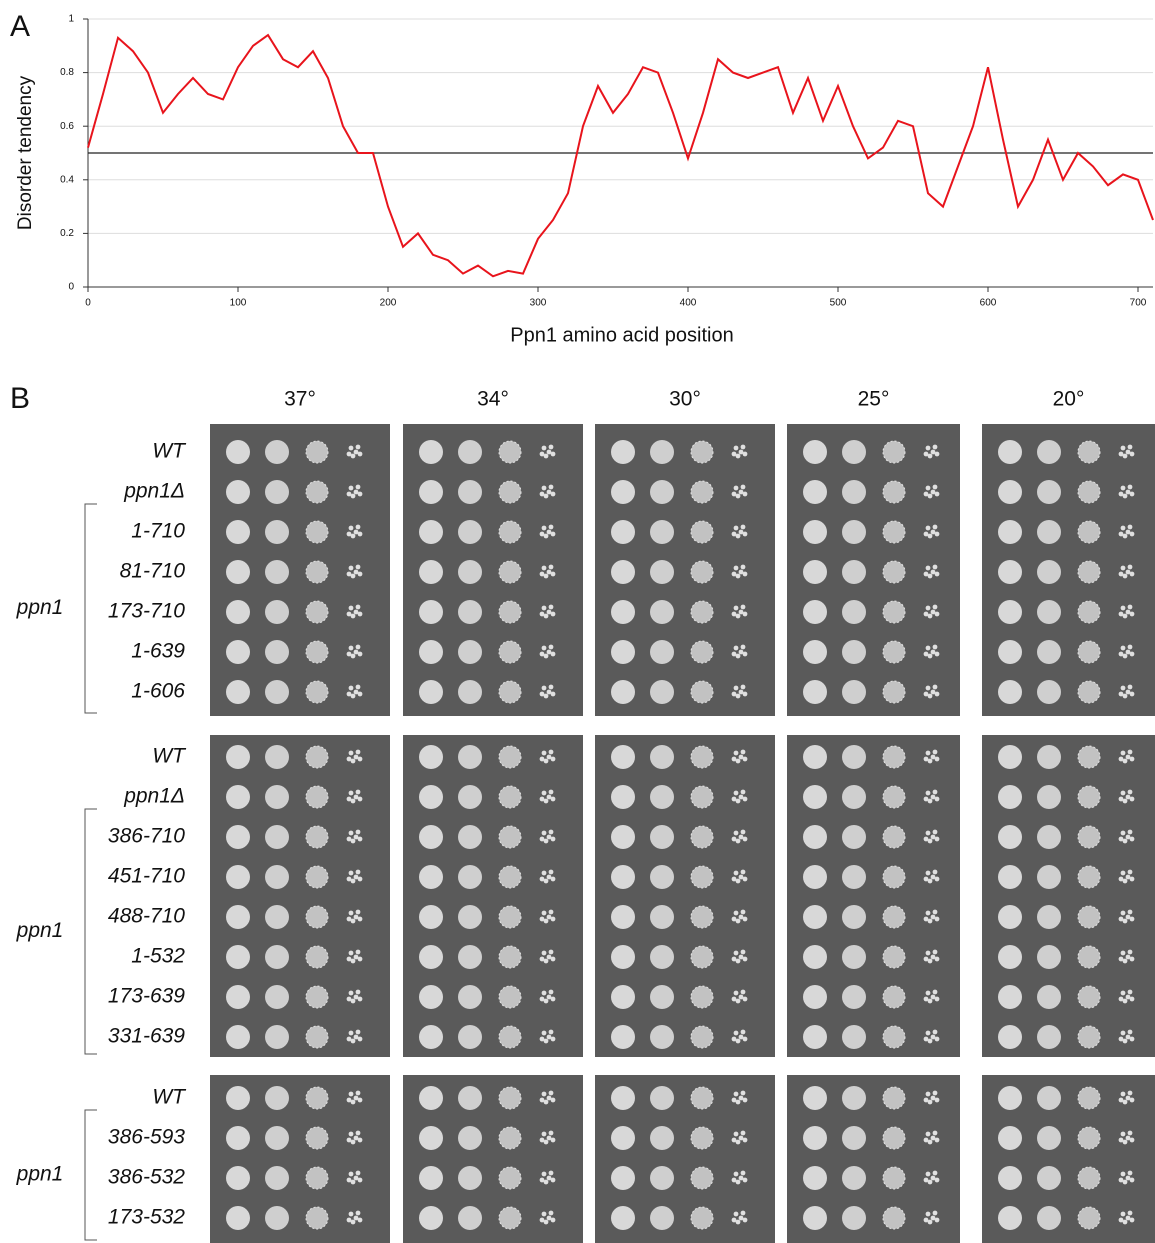 The width and height of the screenshot is (1155, 1243). I want to click on temperature-label: 30°, so click(685, 399).